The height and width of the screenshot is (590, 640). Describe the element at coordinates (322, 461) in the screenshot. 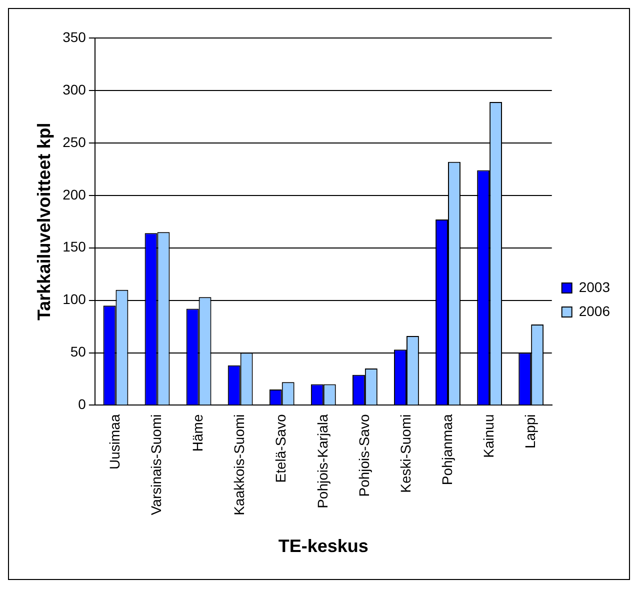

I see `x-tick-label: Pohjois-Karjala` at that location.